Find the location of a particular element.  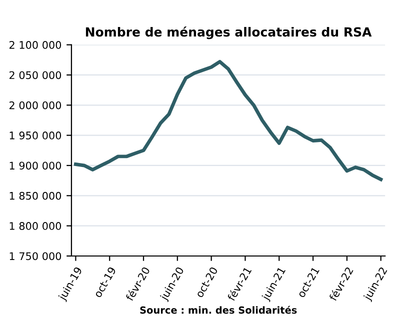

y-tick-label: 2 050 000 is located at coordinates (35, 75).